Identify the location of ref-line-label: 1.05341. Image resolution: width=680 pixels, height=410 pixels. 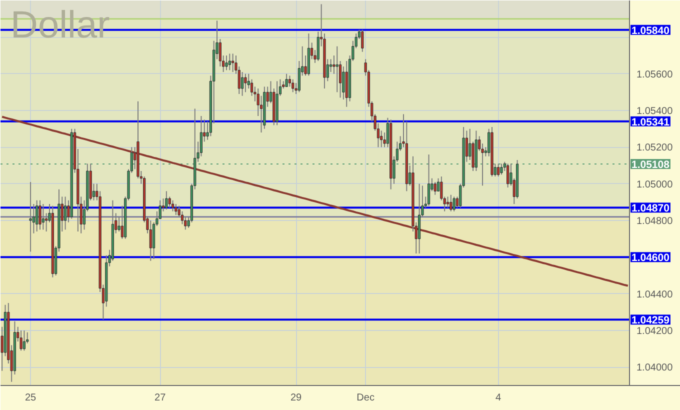
(651, 122).